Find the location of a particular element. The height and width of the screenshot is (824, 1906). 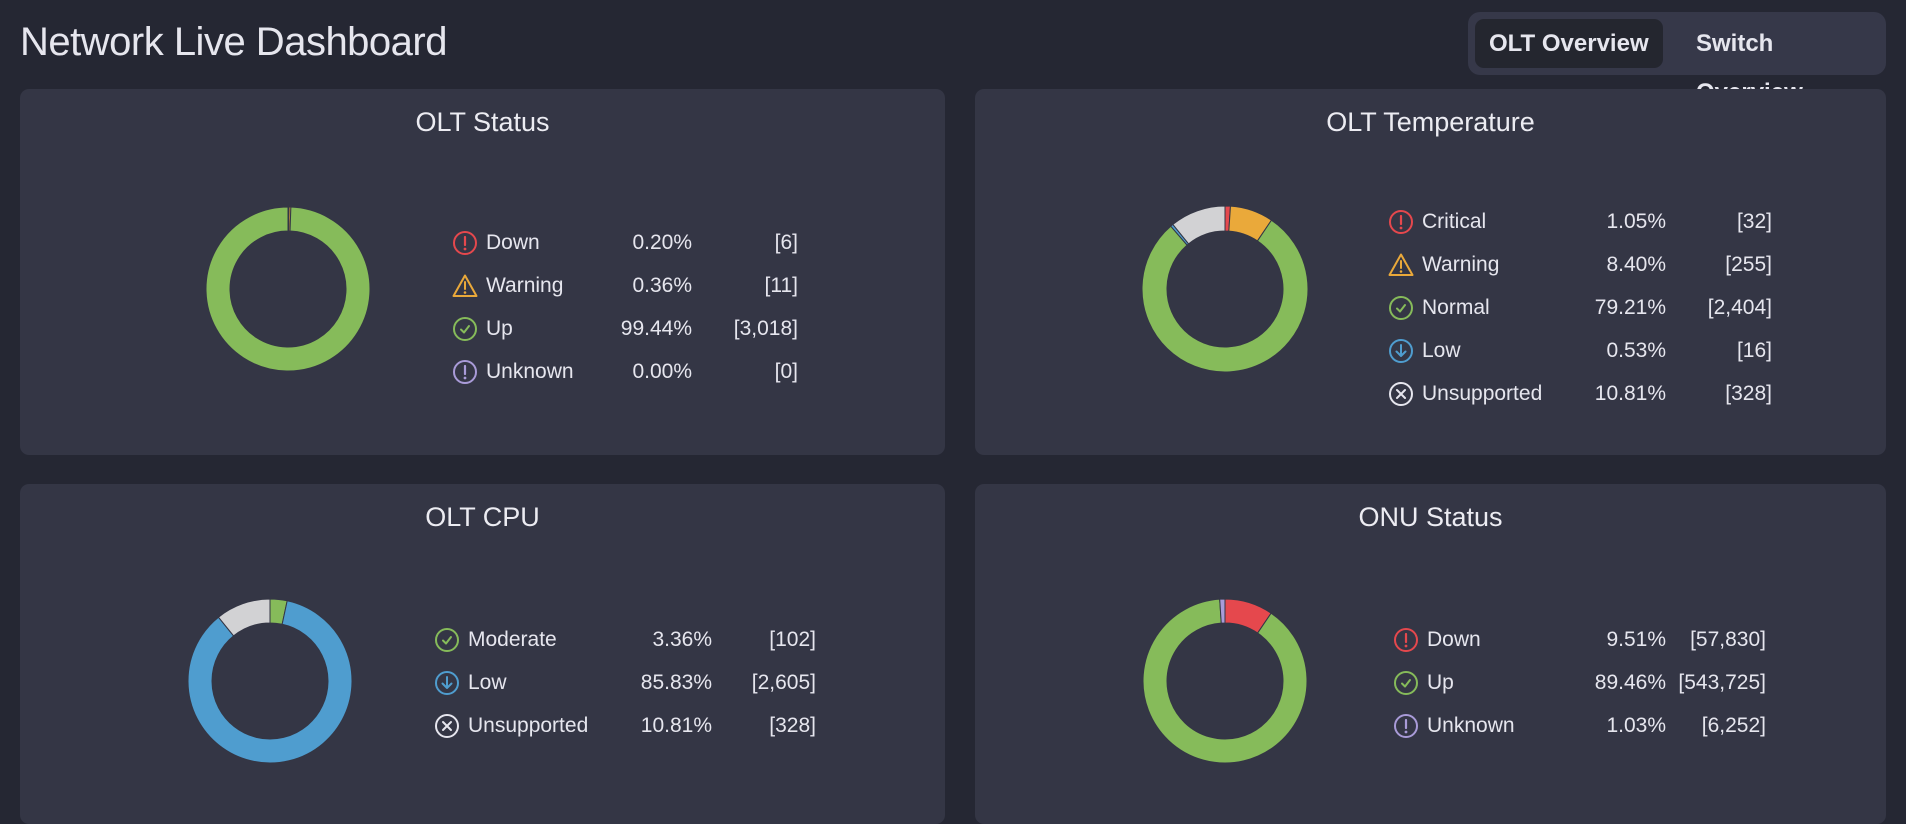

legend-count: [2,605] is located at coordinates (783, 682).